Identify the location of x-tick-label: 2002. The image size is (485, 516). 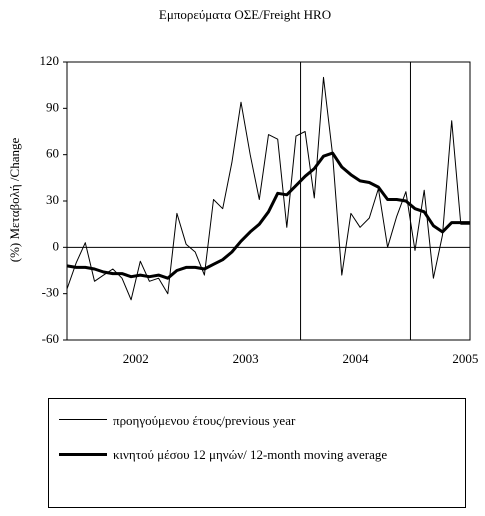
(136, 358).